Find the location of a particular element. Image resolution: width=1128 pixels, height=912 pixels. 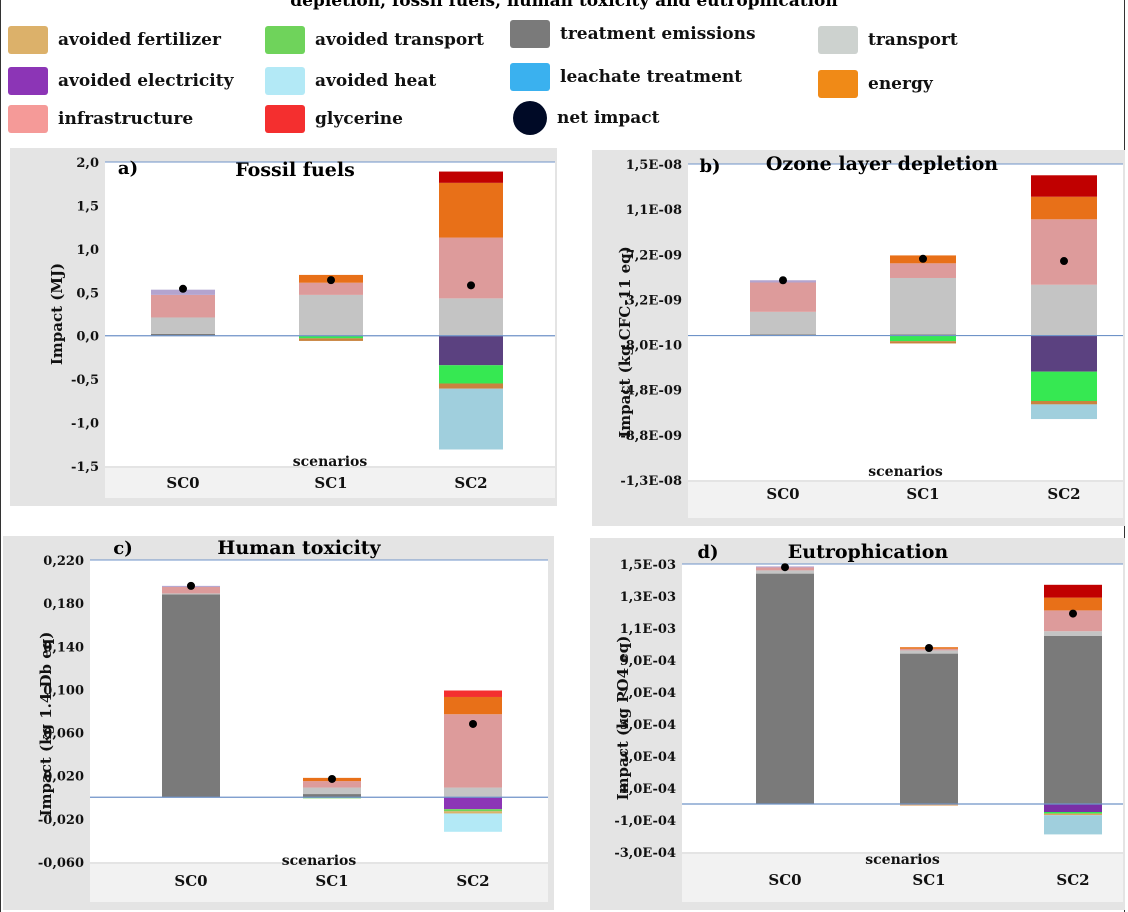

legend-item-treatment-emissions: treatment emissions is located at coordinates (633, 34).